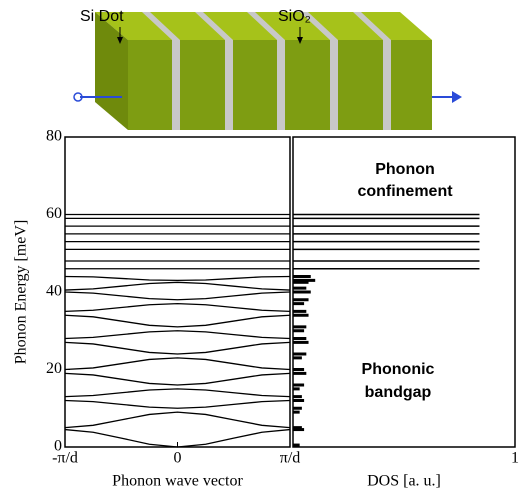 This screenshot has width=523, height=495. I want to click on x-axis-label: Phonon wave vector, so click(177, 481).